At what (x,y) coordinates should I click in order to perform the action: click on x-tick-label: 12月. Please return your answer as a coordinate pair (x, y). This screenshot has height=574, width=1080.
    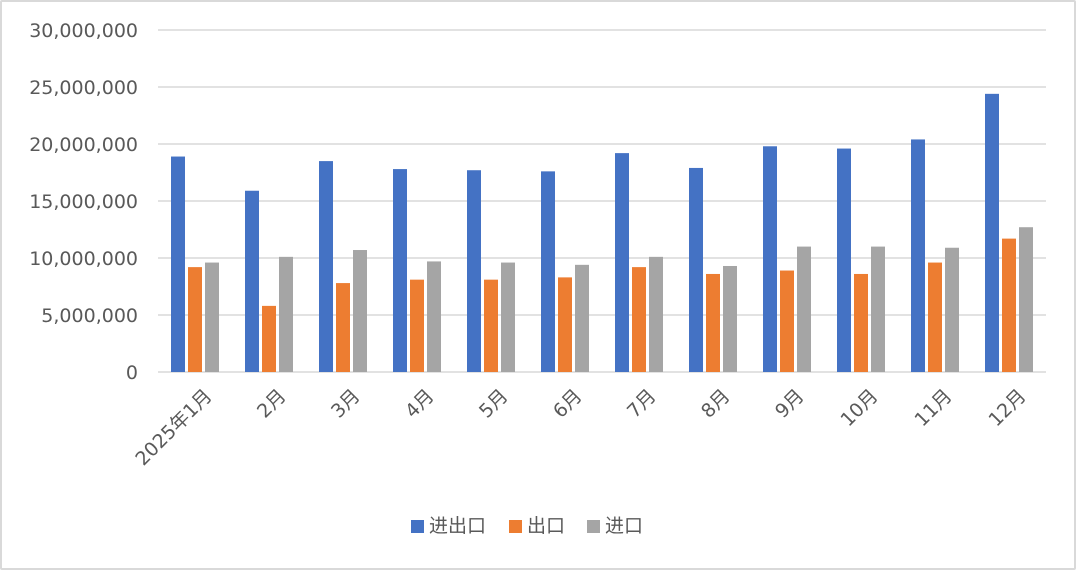
    Looking at the image, I should click on (1007, 408).